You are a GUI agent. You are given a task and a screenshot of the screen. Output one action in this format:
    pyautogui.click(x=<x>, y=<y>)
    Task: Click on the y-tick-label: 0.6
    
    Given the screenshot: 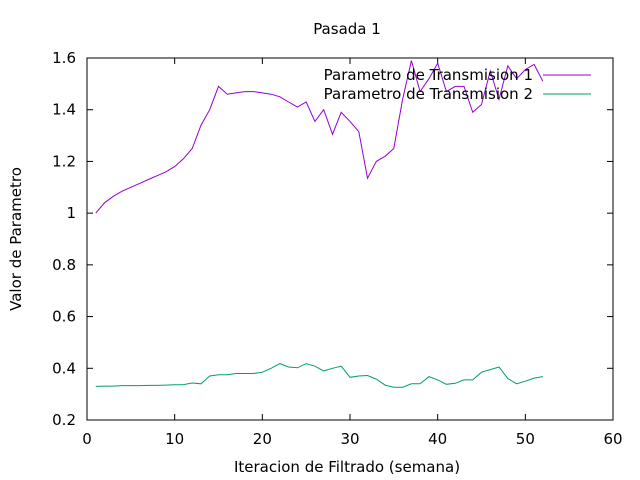 What is the action you would take?
    pyautogui.click(x=64, y=317)
    